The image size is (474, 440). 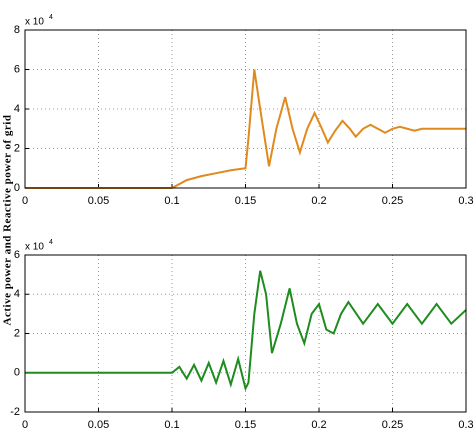 What do you see at coordinates (17, 30) in the screenshot?
I see `y-tick-label: 8` at bounding box center [17, 30].